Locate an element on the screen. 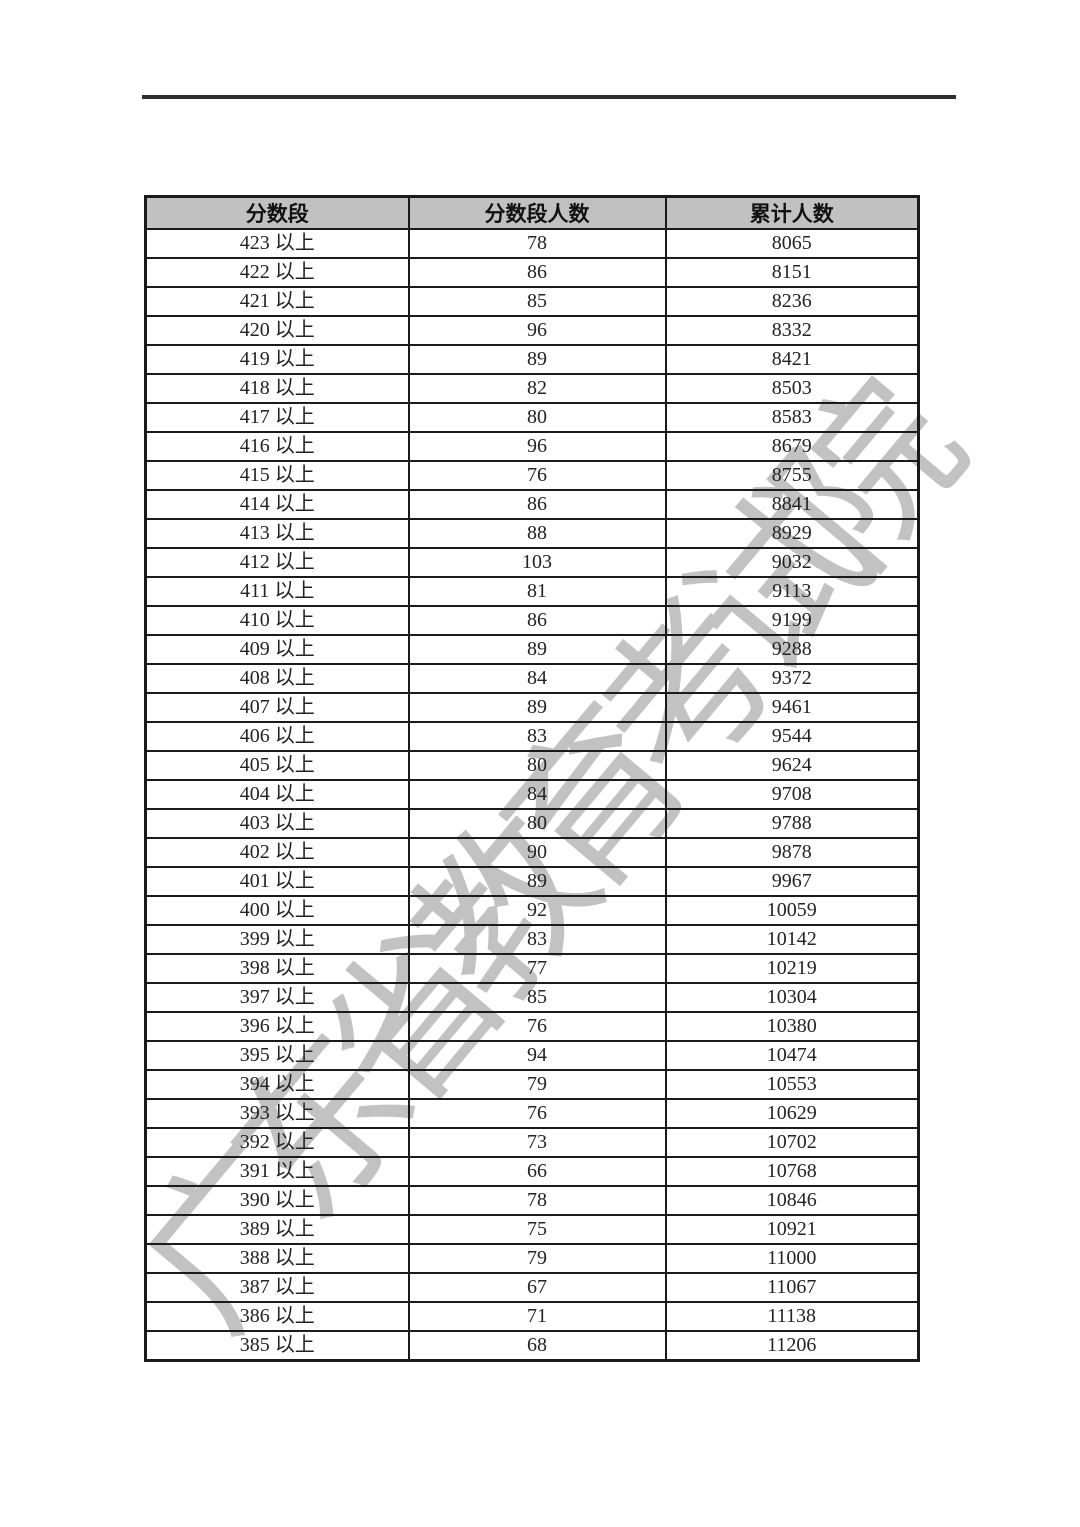 This screenshot has width=1080, height=1527. table-row: 392 以上 73 10702 is located at coordinates (532, 1142).